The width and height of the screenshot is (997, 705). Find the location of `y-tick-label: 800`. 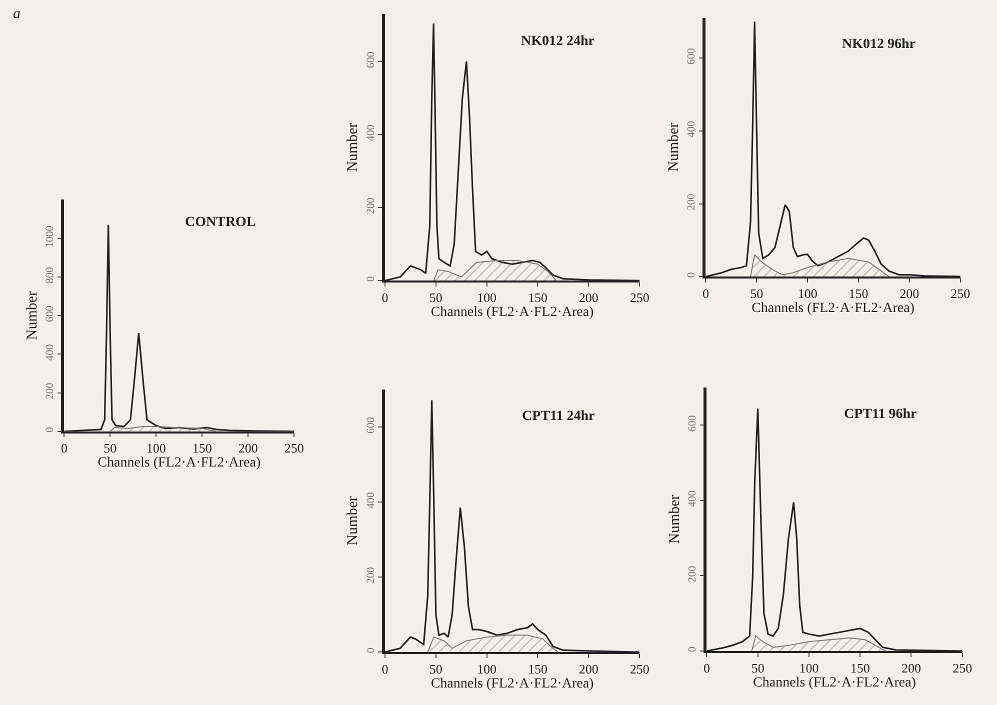

y-tick-label: 800 is located at coordinates (50, 275).